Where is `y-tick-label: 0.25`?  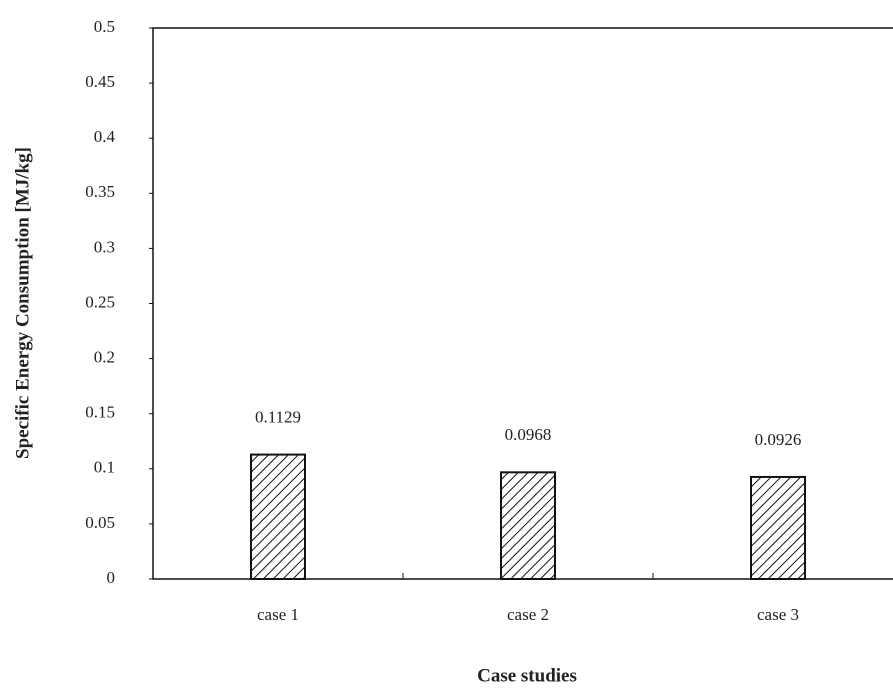
y-tick-label: 0.25 is located at coordinates (100, 301).